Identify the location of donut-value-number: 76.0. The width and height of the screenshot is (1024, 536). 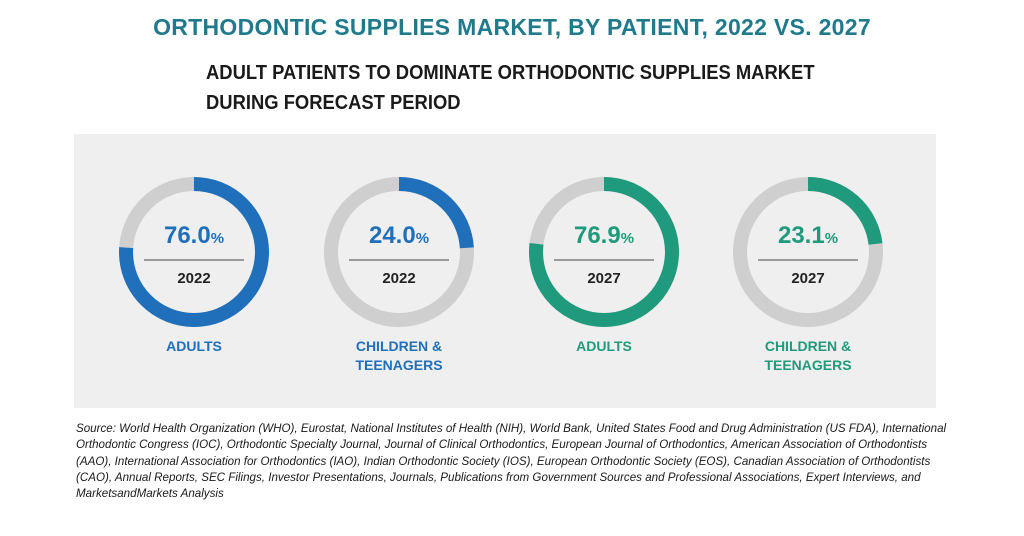
(187, 235).